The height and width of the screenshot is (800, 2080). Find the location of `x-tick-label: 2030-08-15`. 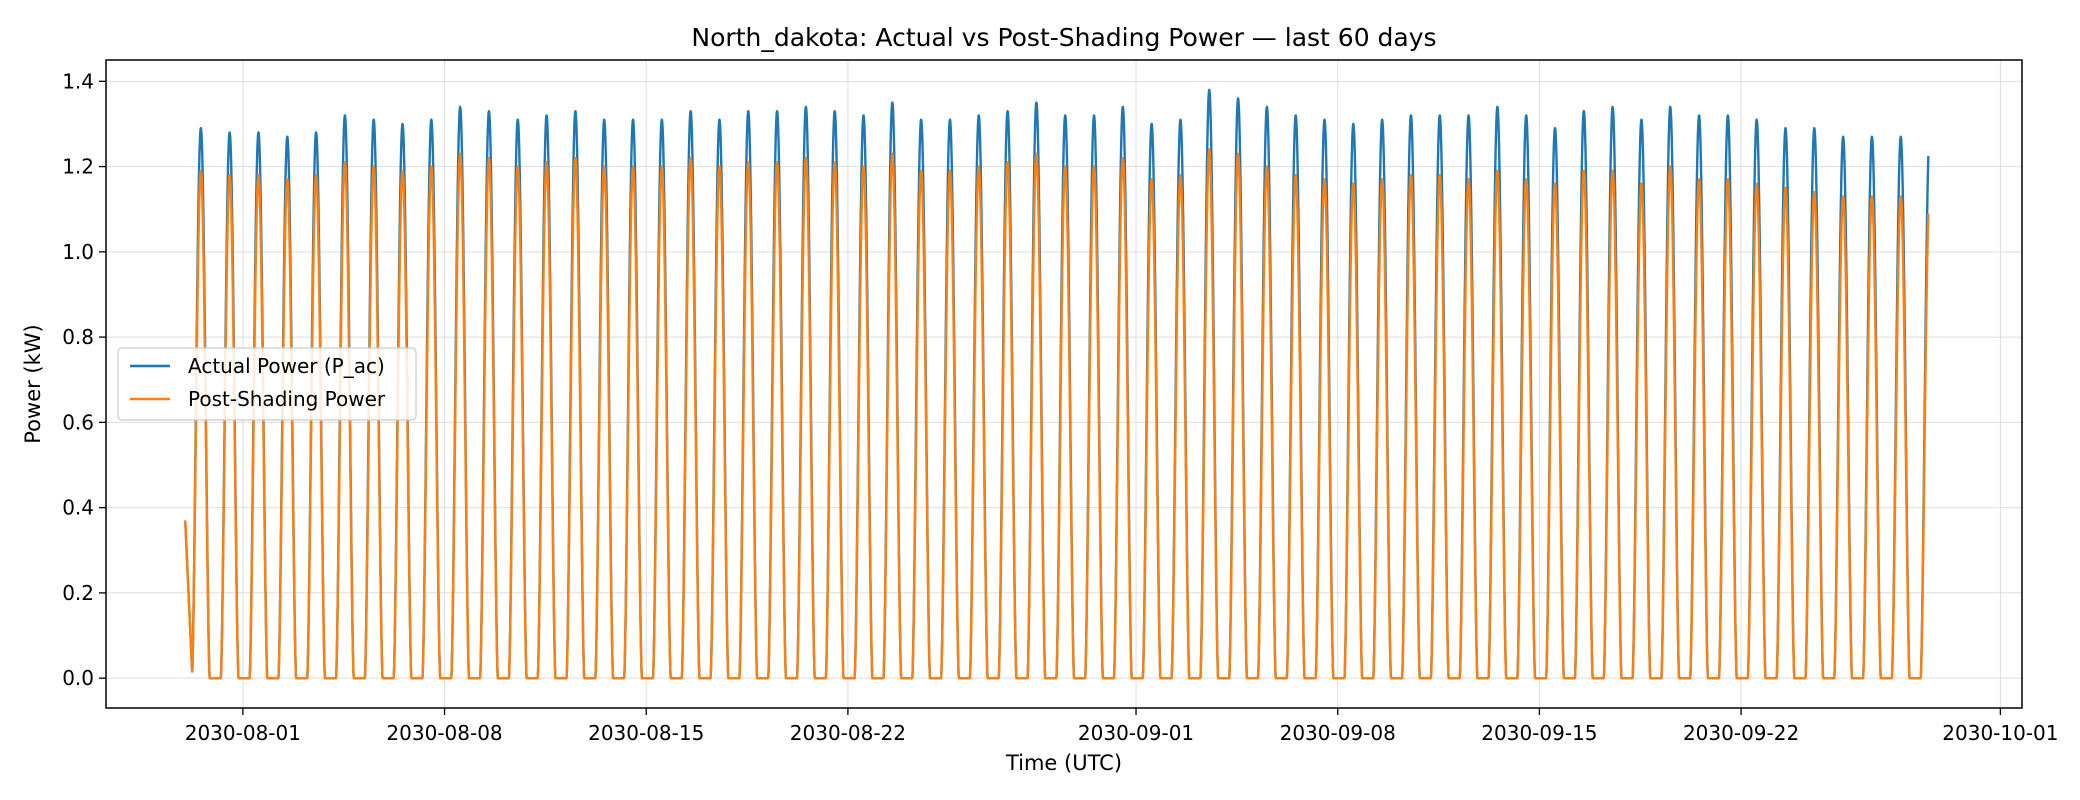

x-tick-label: 2030-08-15 is located at coordinates (646, 733).